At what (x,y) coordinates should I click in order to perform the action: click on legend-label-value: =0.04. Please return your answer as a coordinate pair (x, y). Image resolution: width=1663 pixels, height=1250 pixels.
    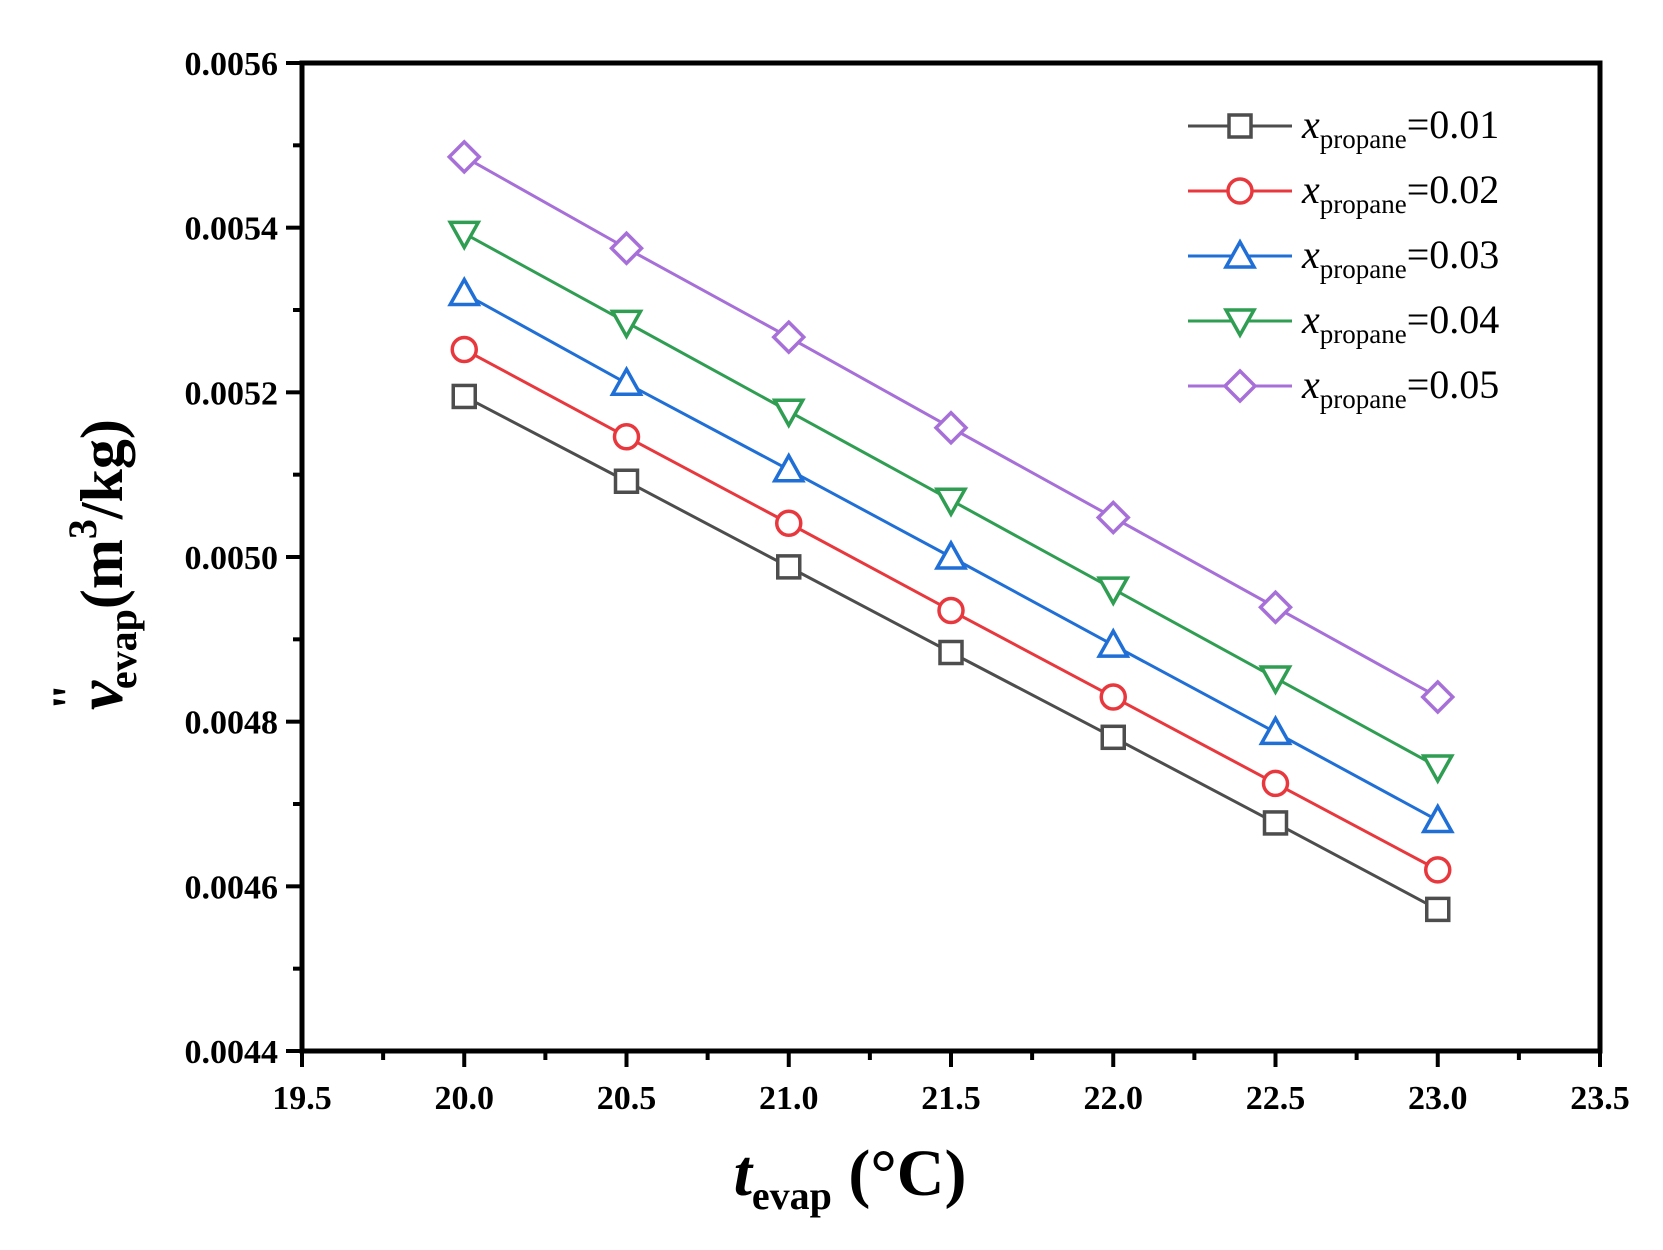
    Looking at the image, I should click on (1453, 319).